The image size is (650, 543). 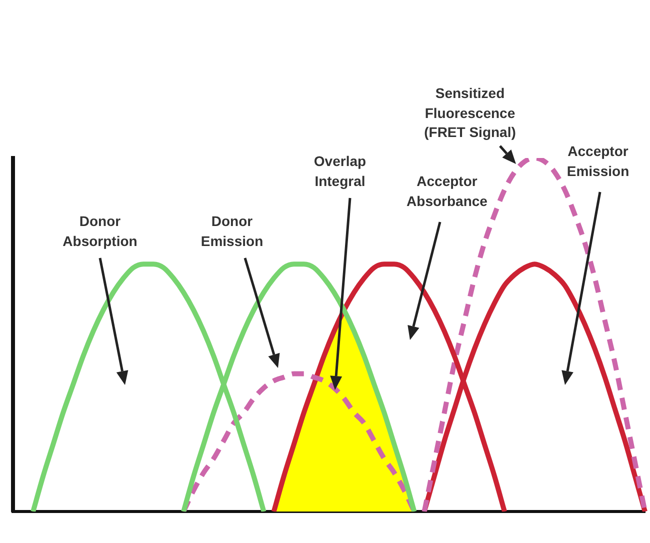 What do you see at coordinates (598, 161) in the screenshot?
I see `text: Acceptor Emission` at bounding box center [598, 161].